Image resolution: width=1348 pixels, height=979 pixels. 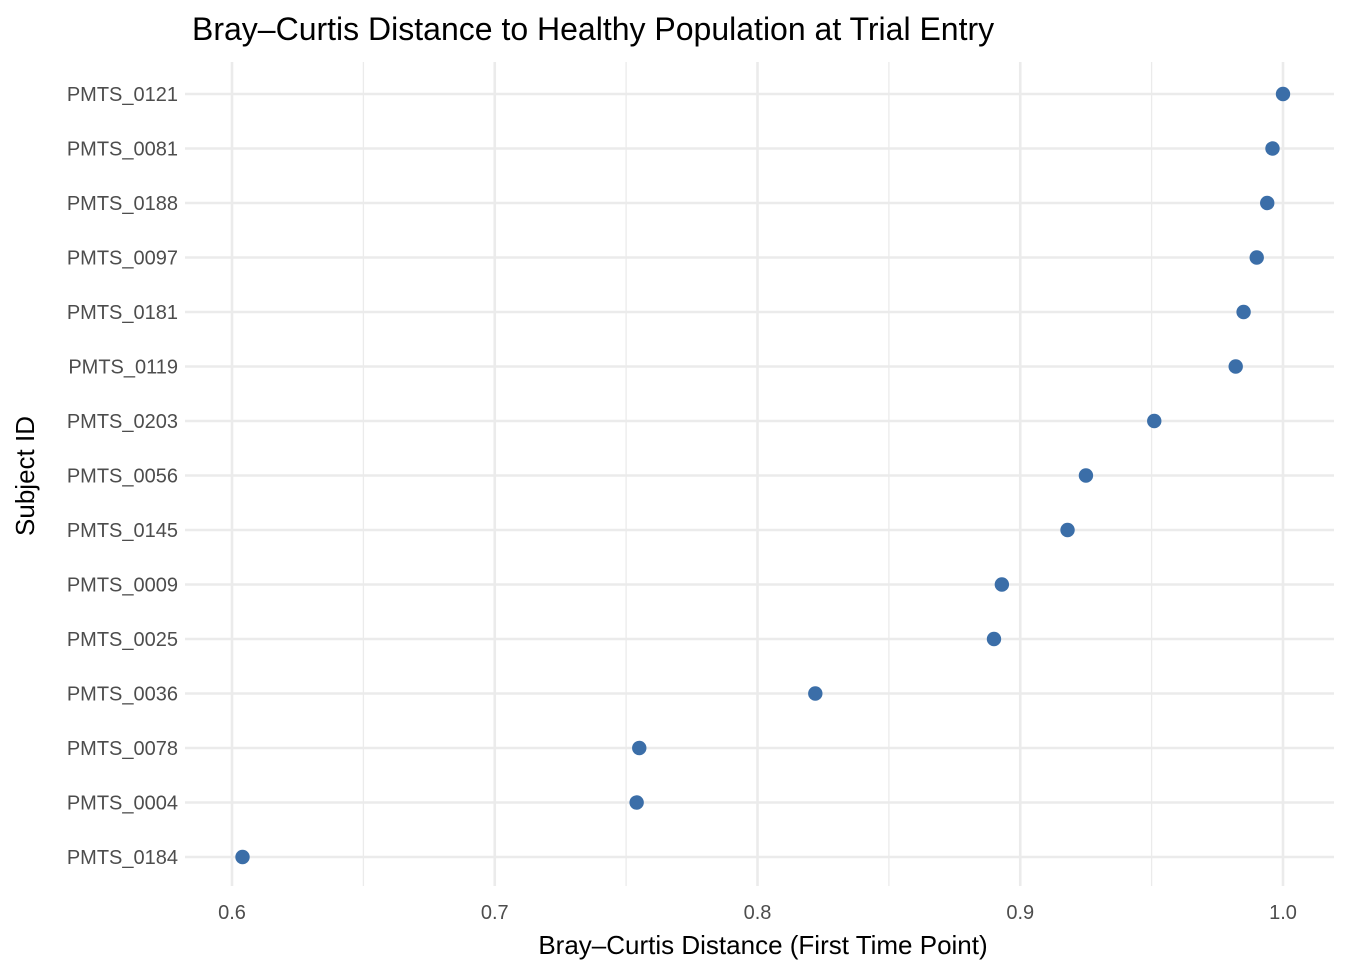 I want to click on y-tick-label: PMTS_0203, so click(x=122, y=422).